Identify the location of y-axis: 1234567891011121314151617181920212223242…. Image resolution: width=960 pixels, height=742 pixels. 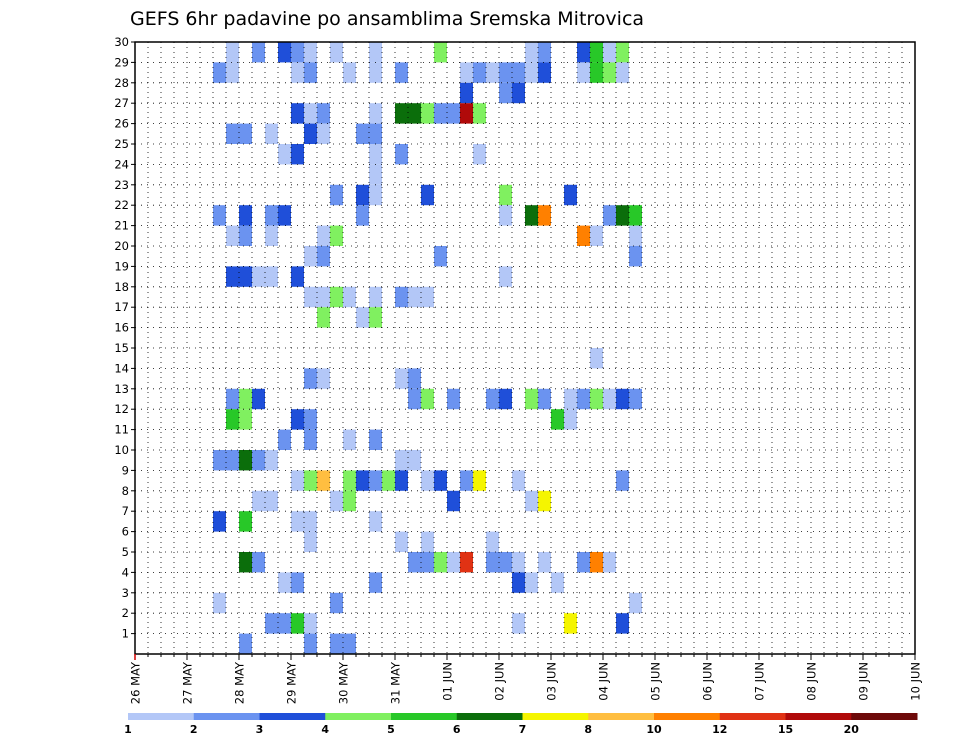
(124, 338).